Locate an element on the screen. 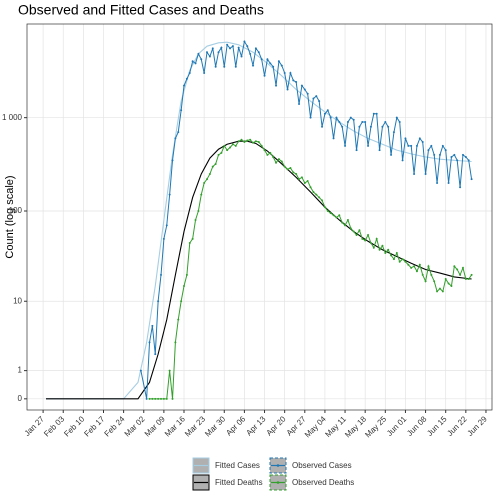 This screenshot has width=504, height=504. y-tick-label: 100 is located at coordinates (16, 210).